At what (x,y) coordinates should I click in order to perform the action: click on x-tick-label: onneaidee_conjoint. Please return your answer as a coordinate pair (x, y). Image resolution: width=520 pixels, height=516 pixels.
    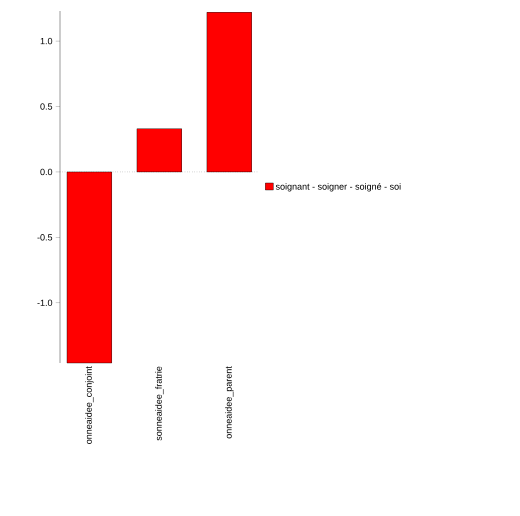
    Looking at the image, I should click on (89, 405).